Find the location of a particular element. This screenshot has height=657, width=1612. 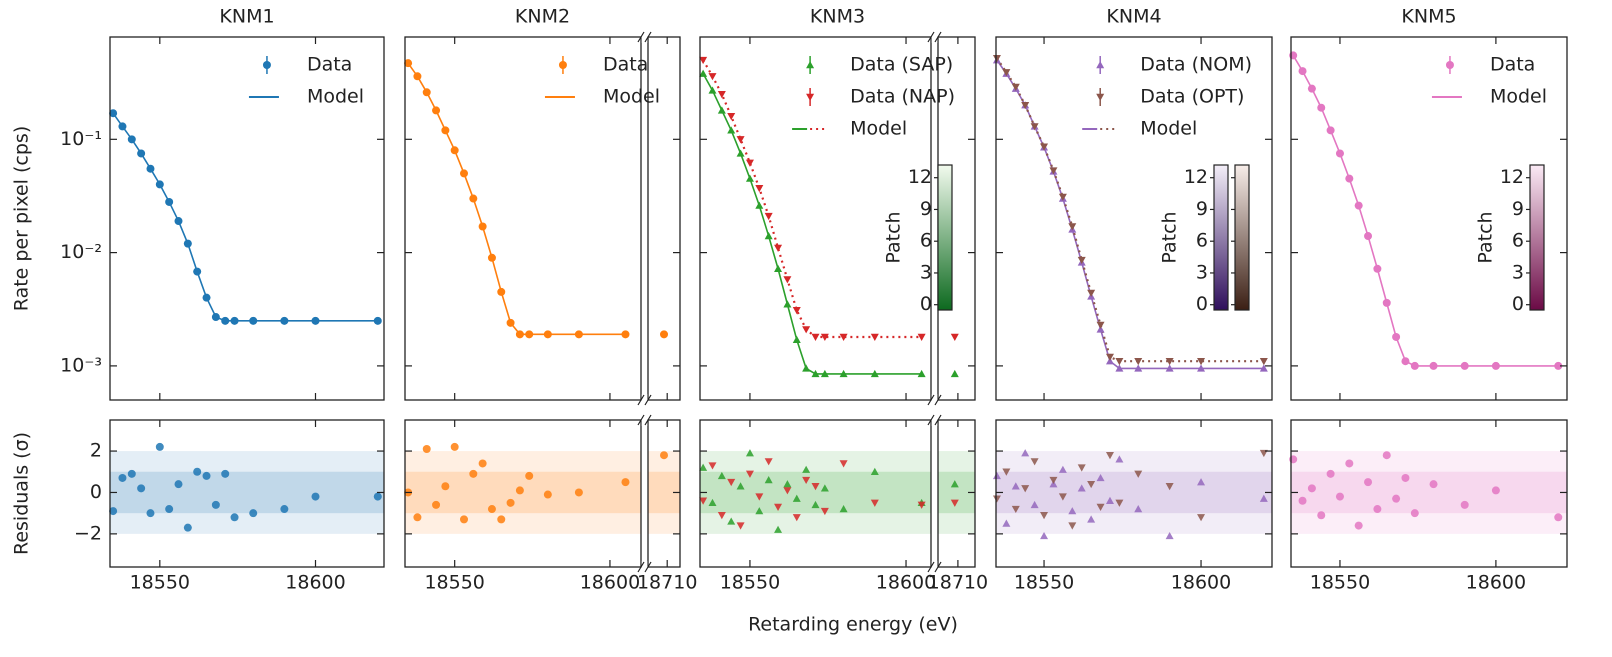

colorbar-tick-label: 3 is located at coordinates (1202, 272).